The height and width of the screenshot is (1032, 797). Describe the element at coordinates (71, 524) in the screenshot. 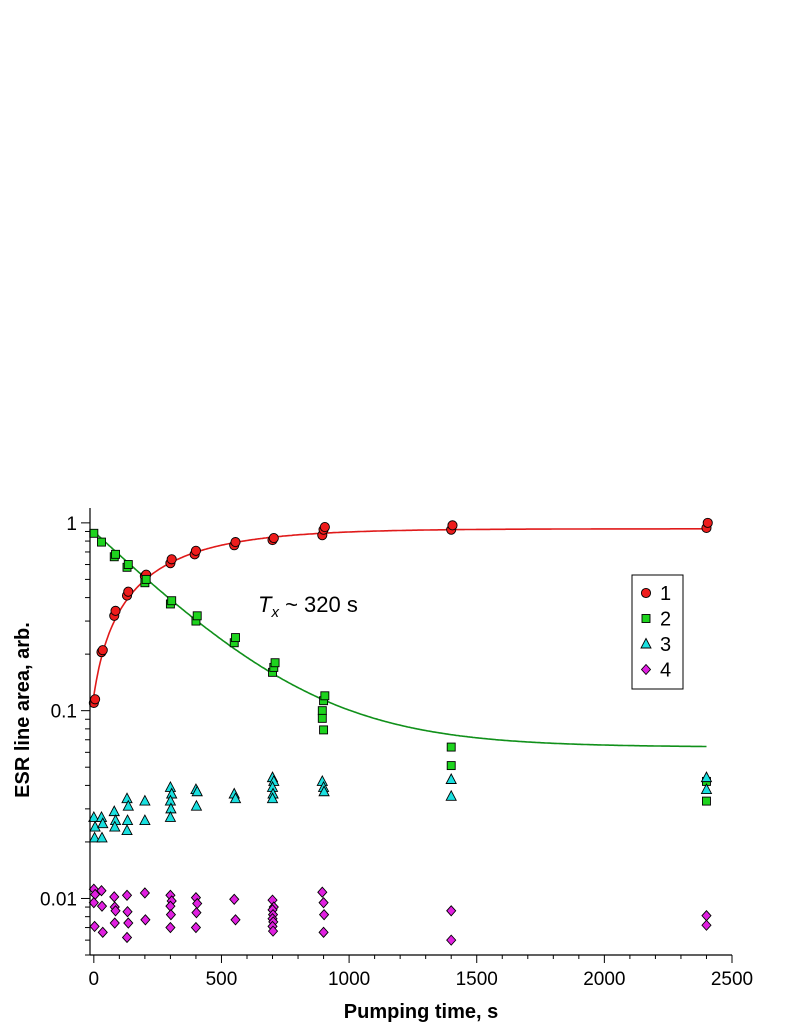

I see `y-tick-label: 1` at that location.